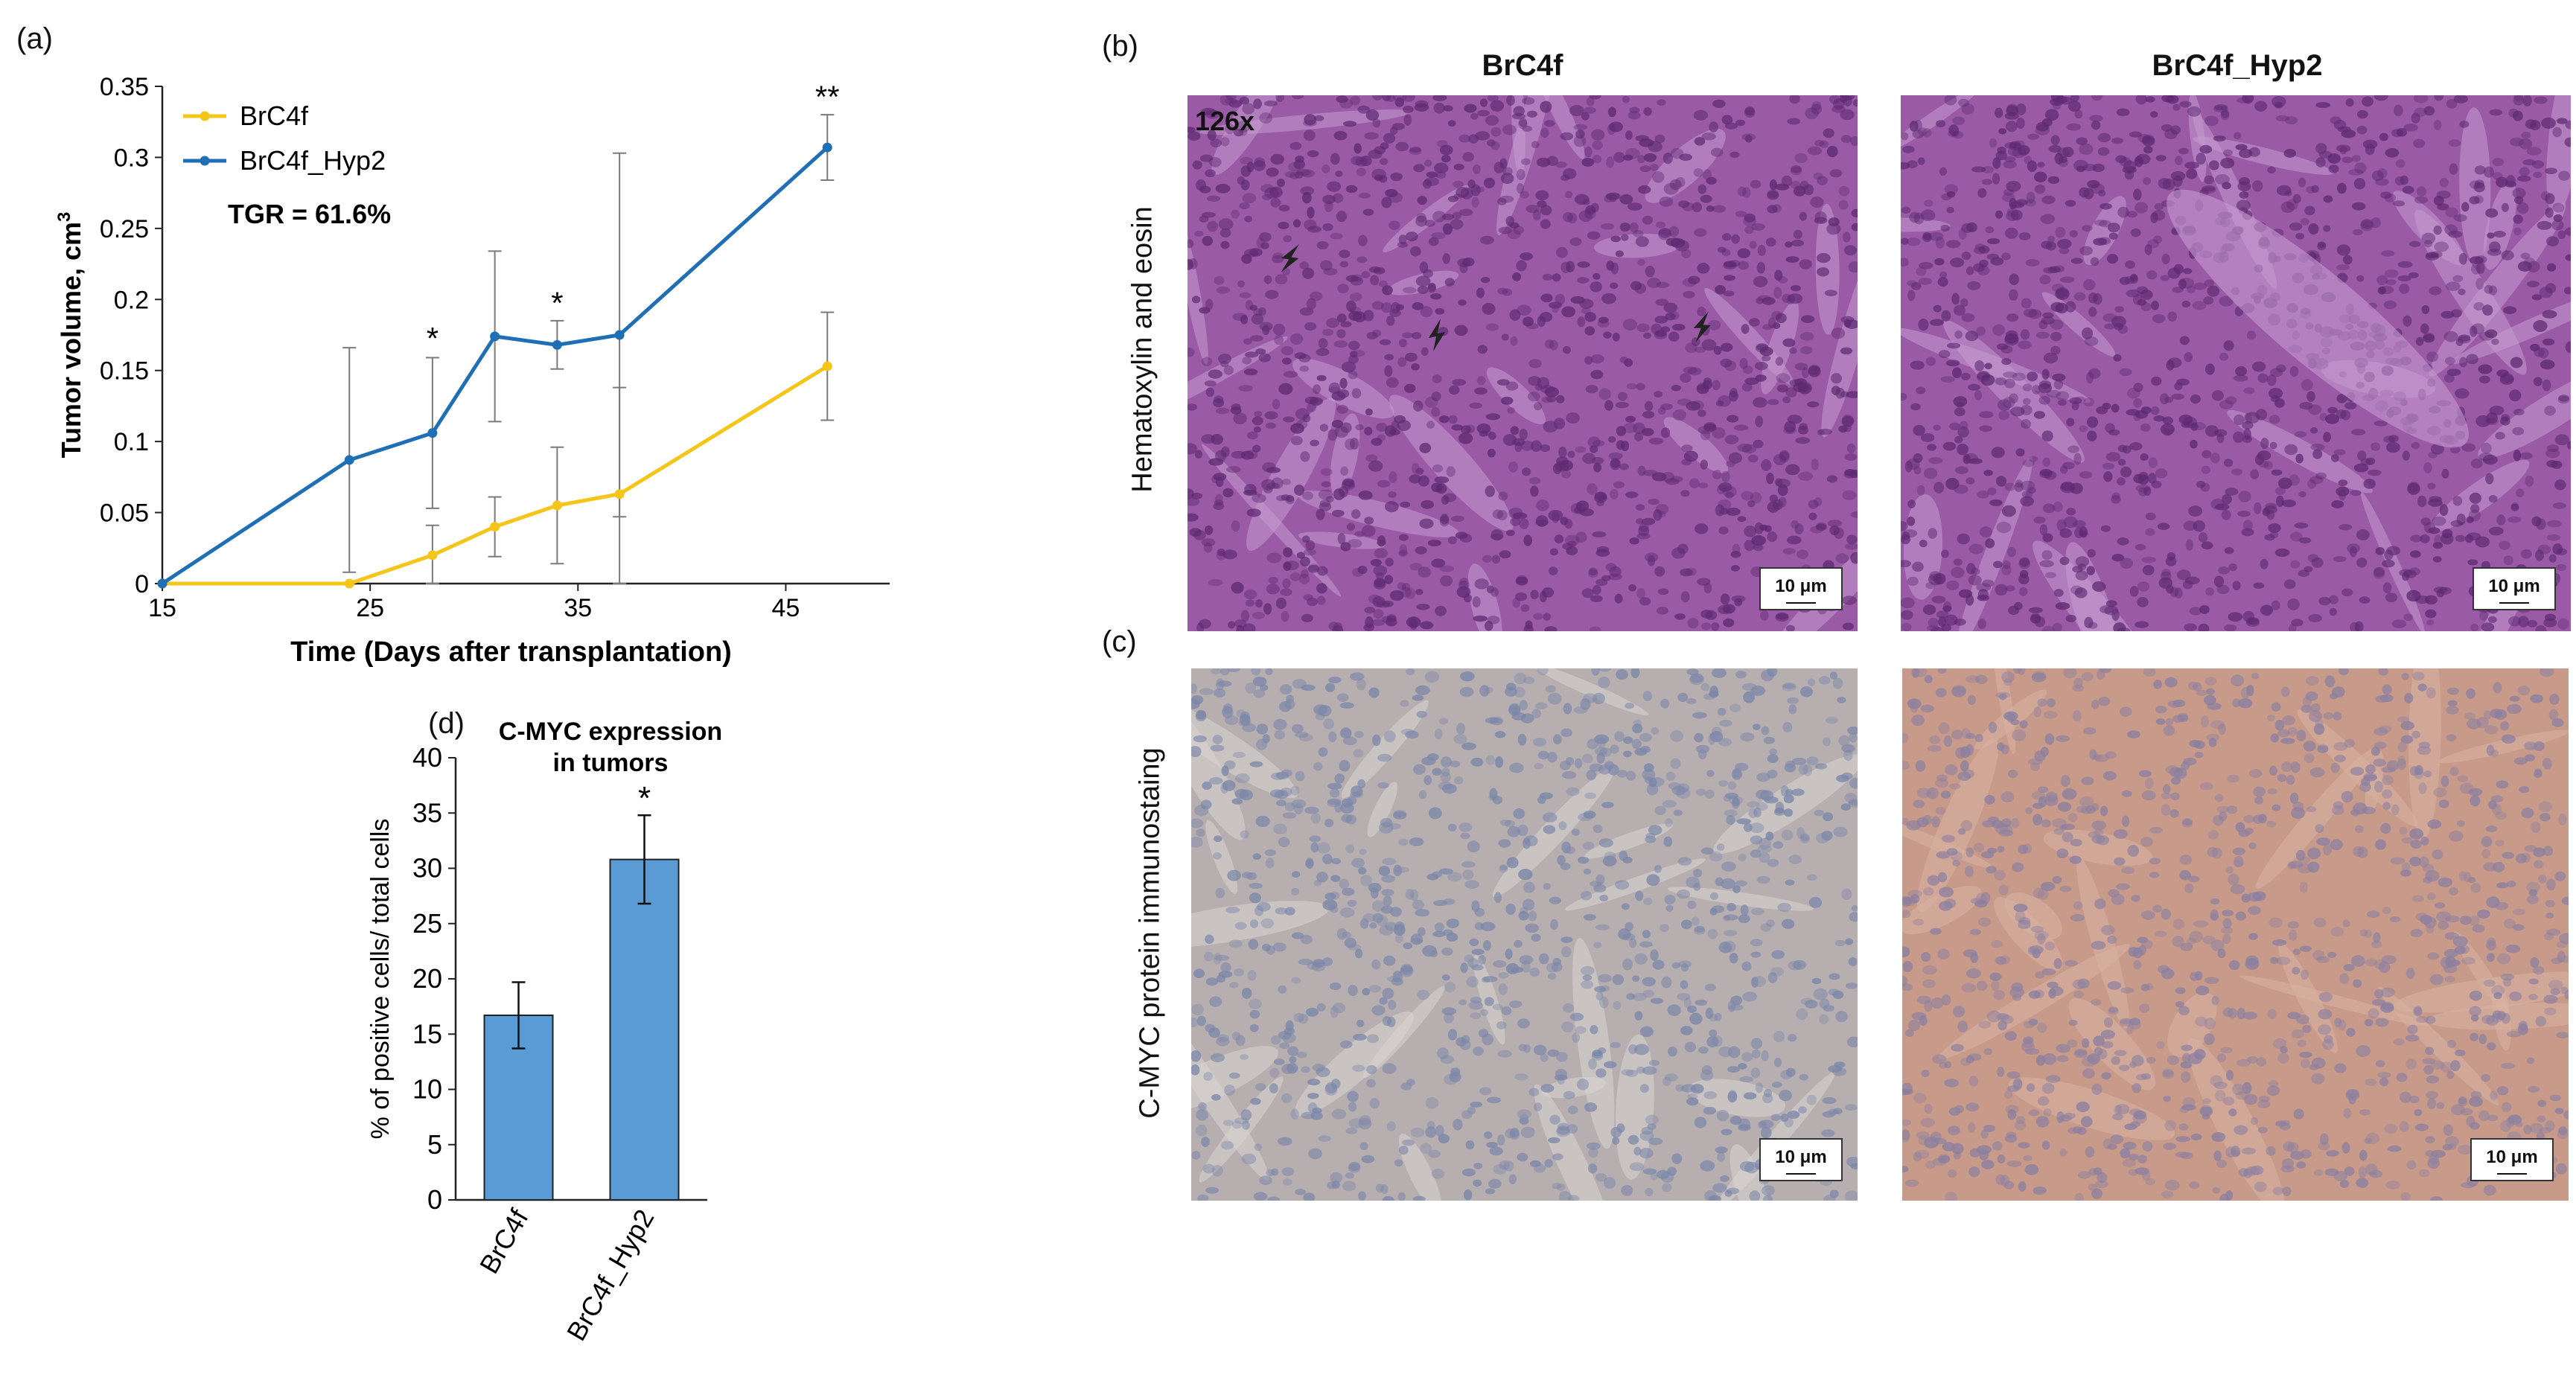 The width and height of the screenshot is (2576, 1386). I want to click on legend-label: BrC4f, so click(274, 115).